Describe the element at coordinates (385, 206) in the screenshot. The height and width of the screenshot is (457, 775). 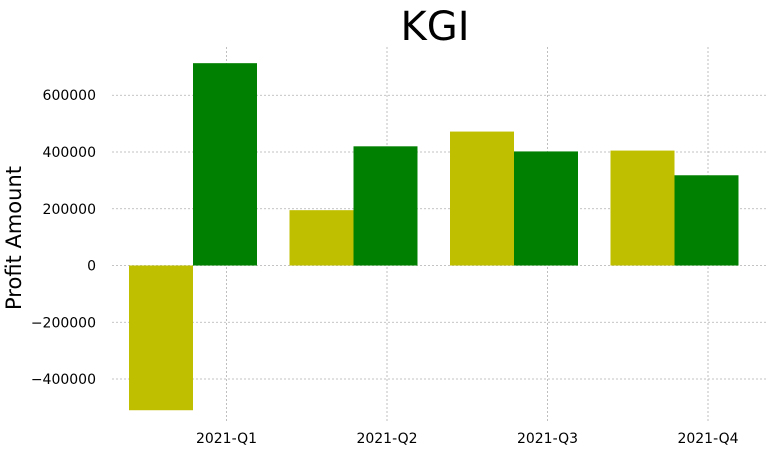
I see `bar-series2-2021-q2` at that location.